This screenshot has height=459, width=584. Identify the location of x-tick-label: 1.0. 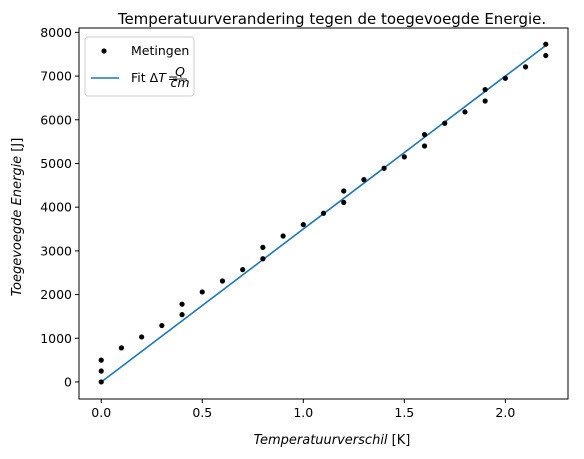
(303, 412).